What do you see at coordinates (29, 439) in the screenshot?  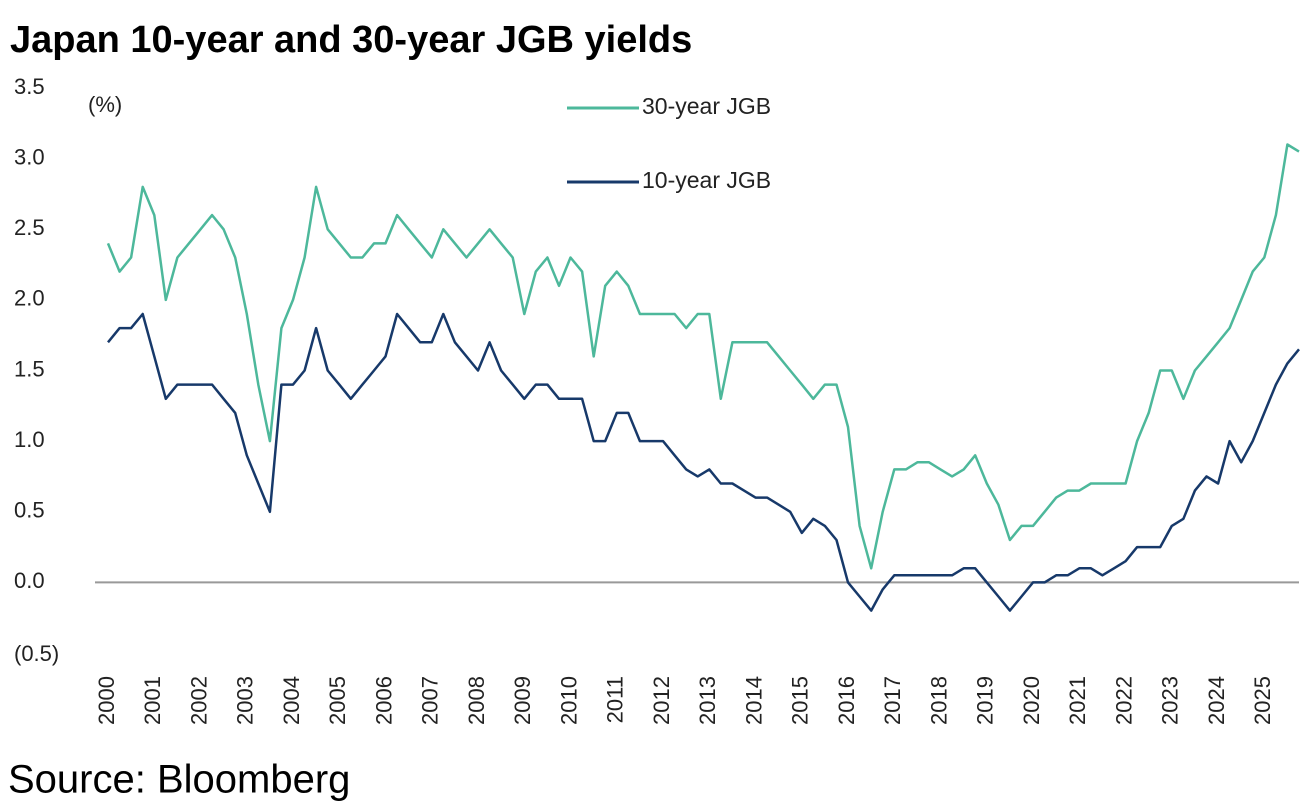 I see `y-tick-label: 1.0` at bounding box center [29, 439].